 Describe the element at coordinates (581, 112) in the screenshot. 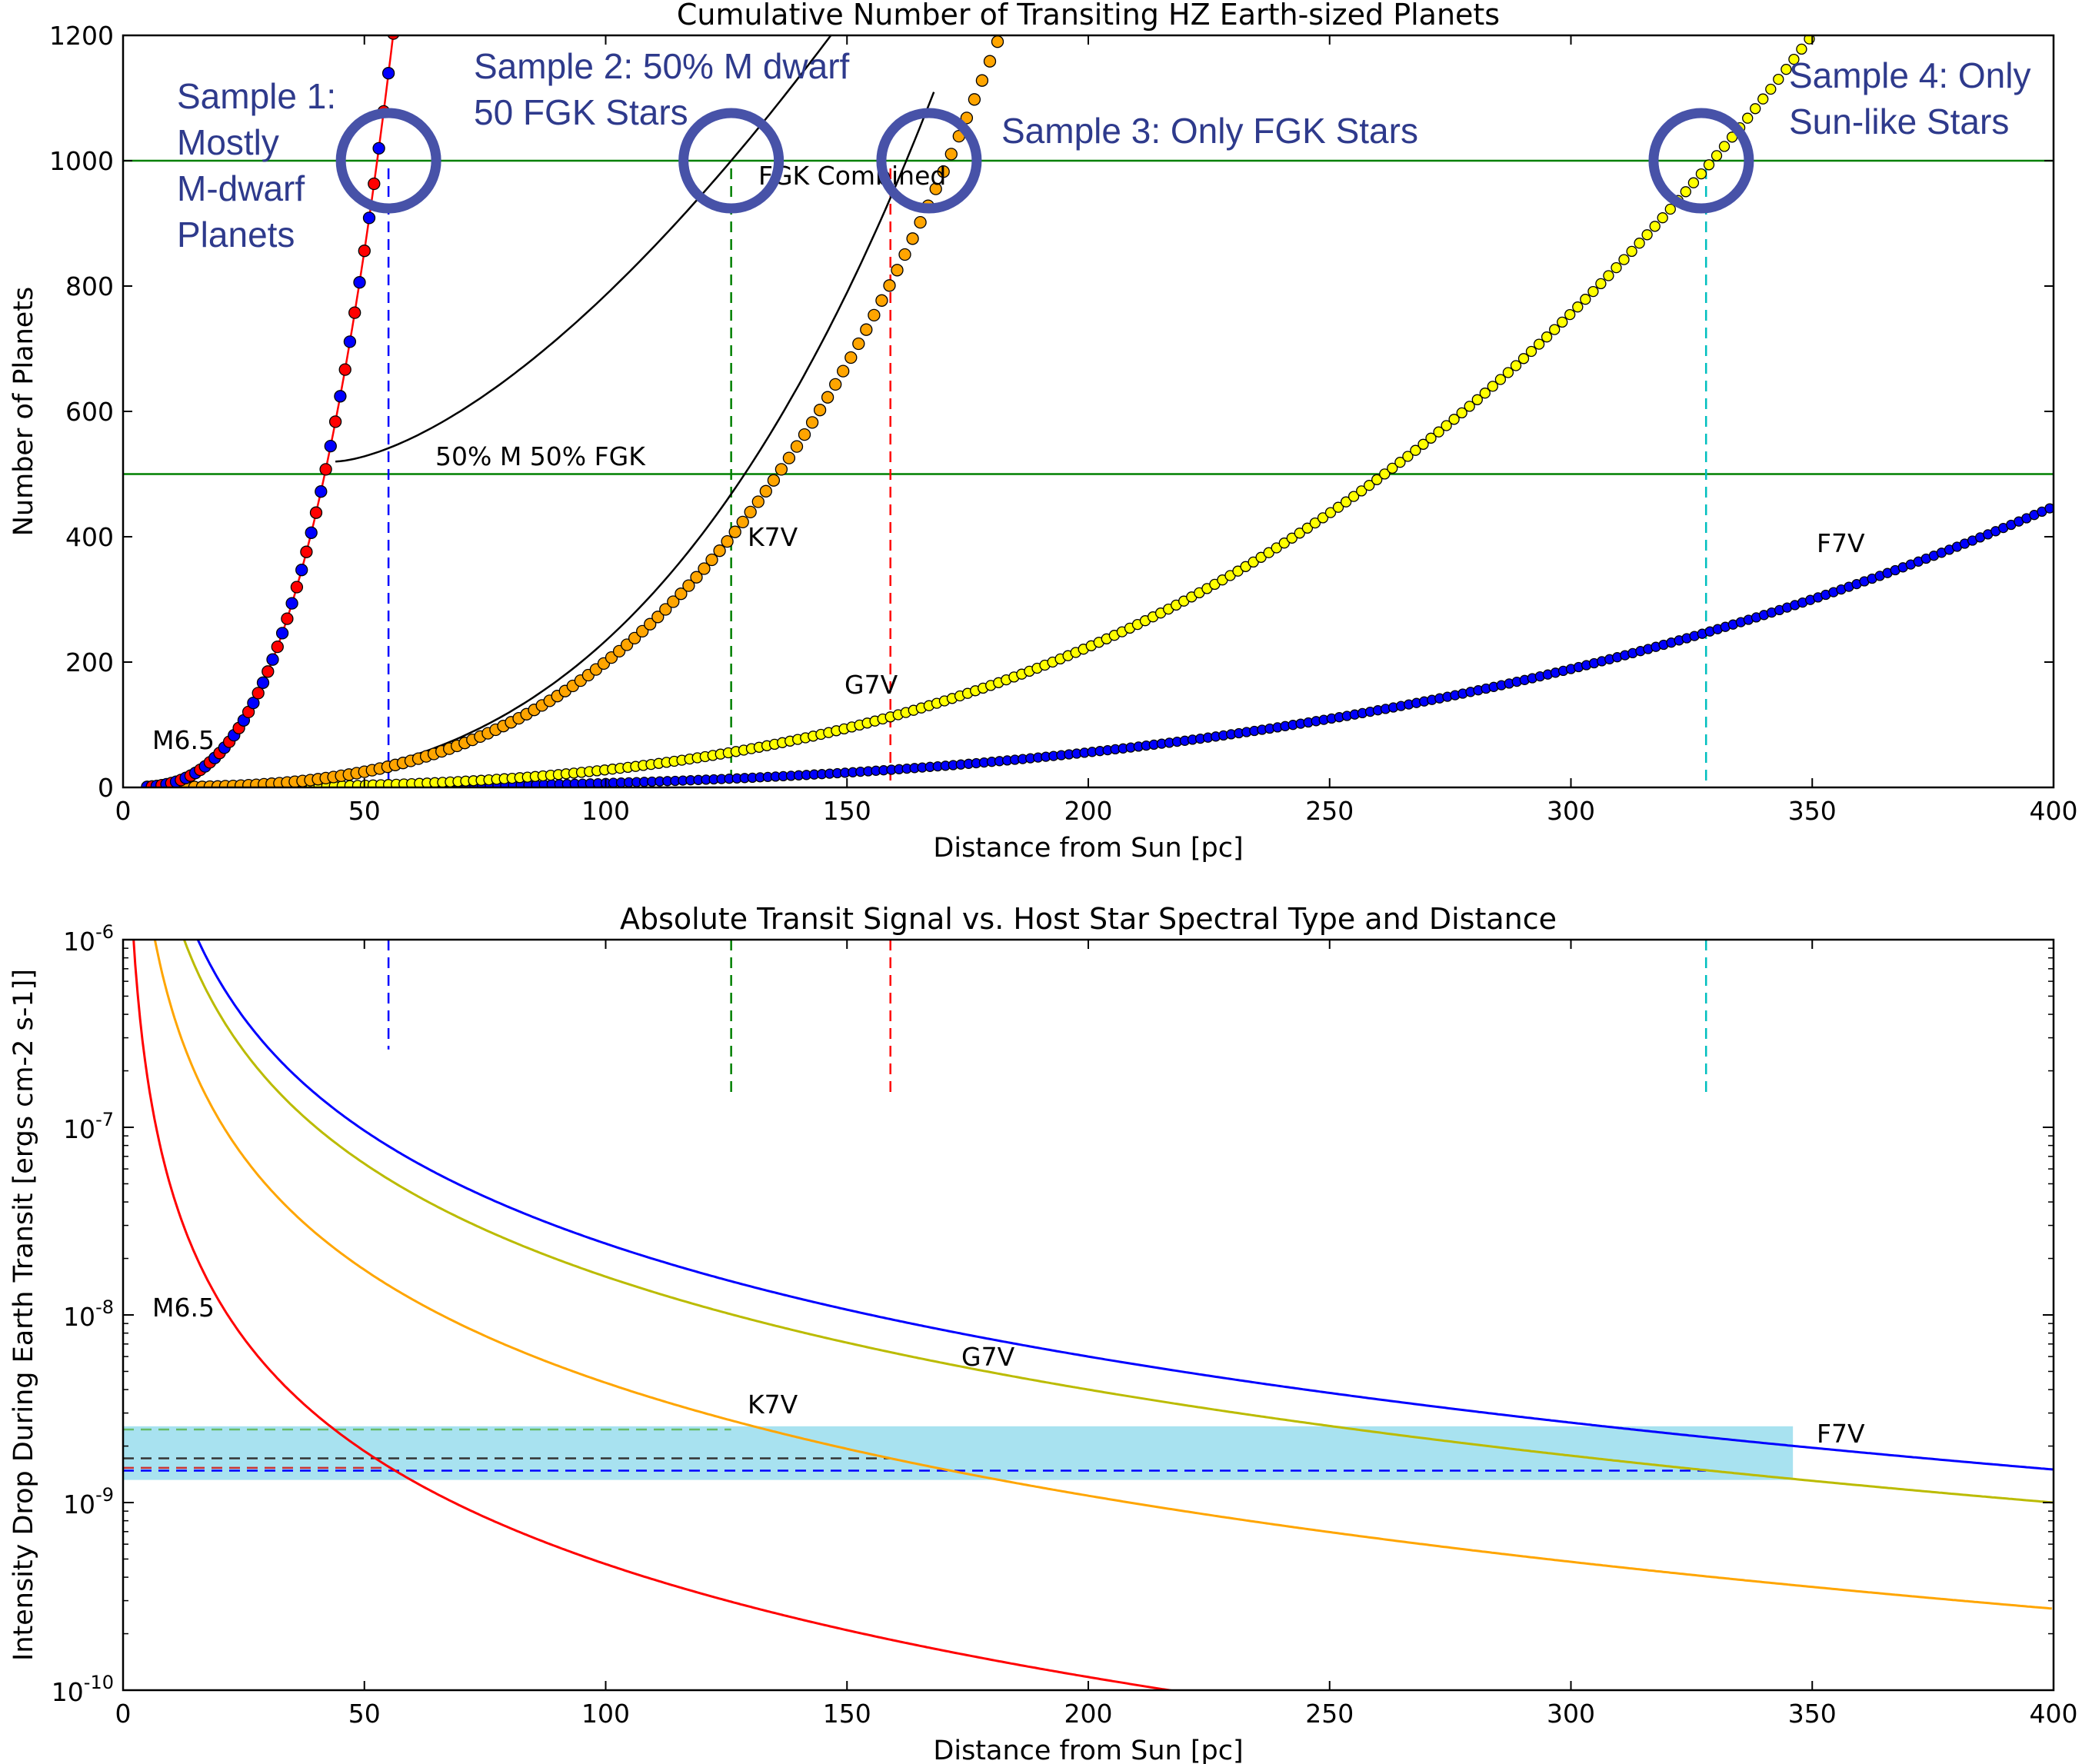

I see `sample2-line2: 50 FGK Stars` at that location.